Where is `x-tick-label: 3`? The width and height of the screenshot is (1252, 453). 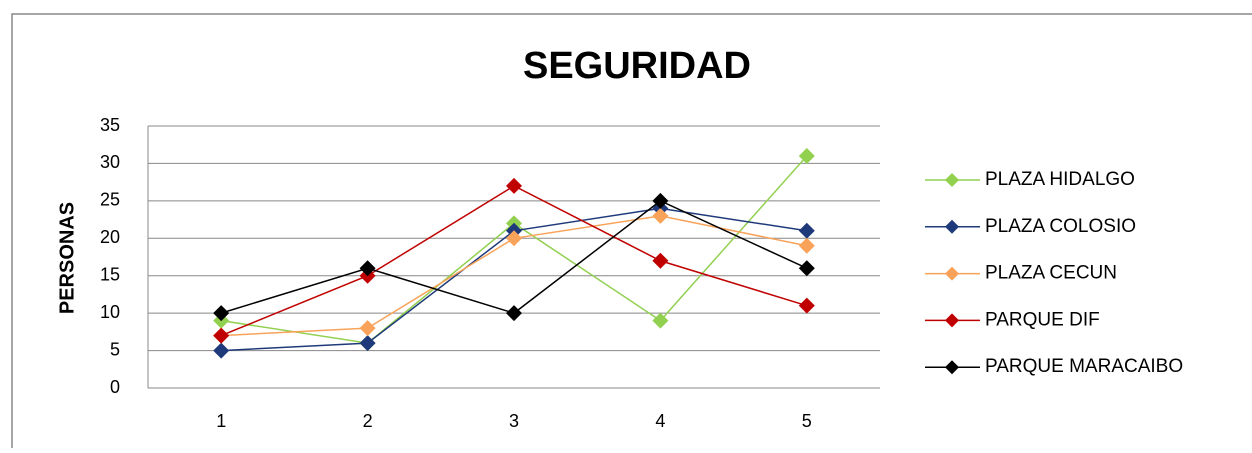 x-tick-label: 3 is located at coordinates (514, 421).